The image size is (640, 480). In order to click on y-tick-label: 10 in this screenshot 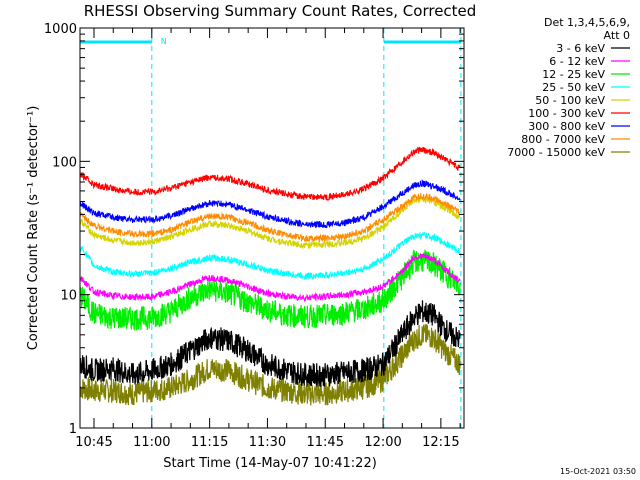, I will do `click(68, 296)`.